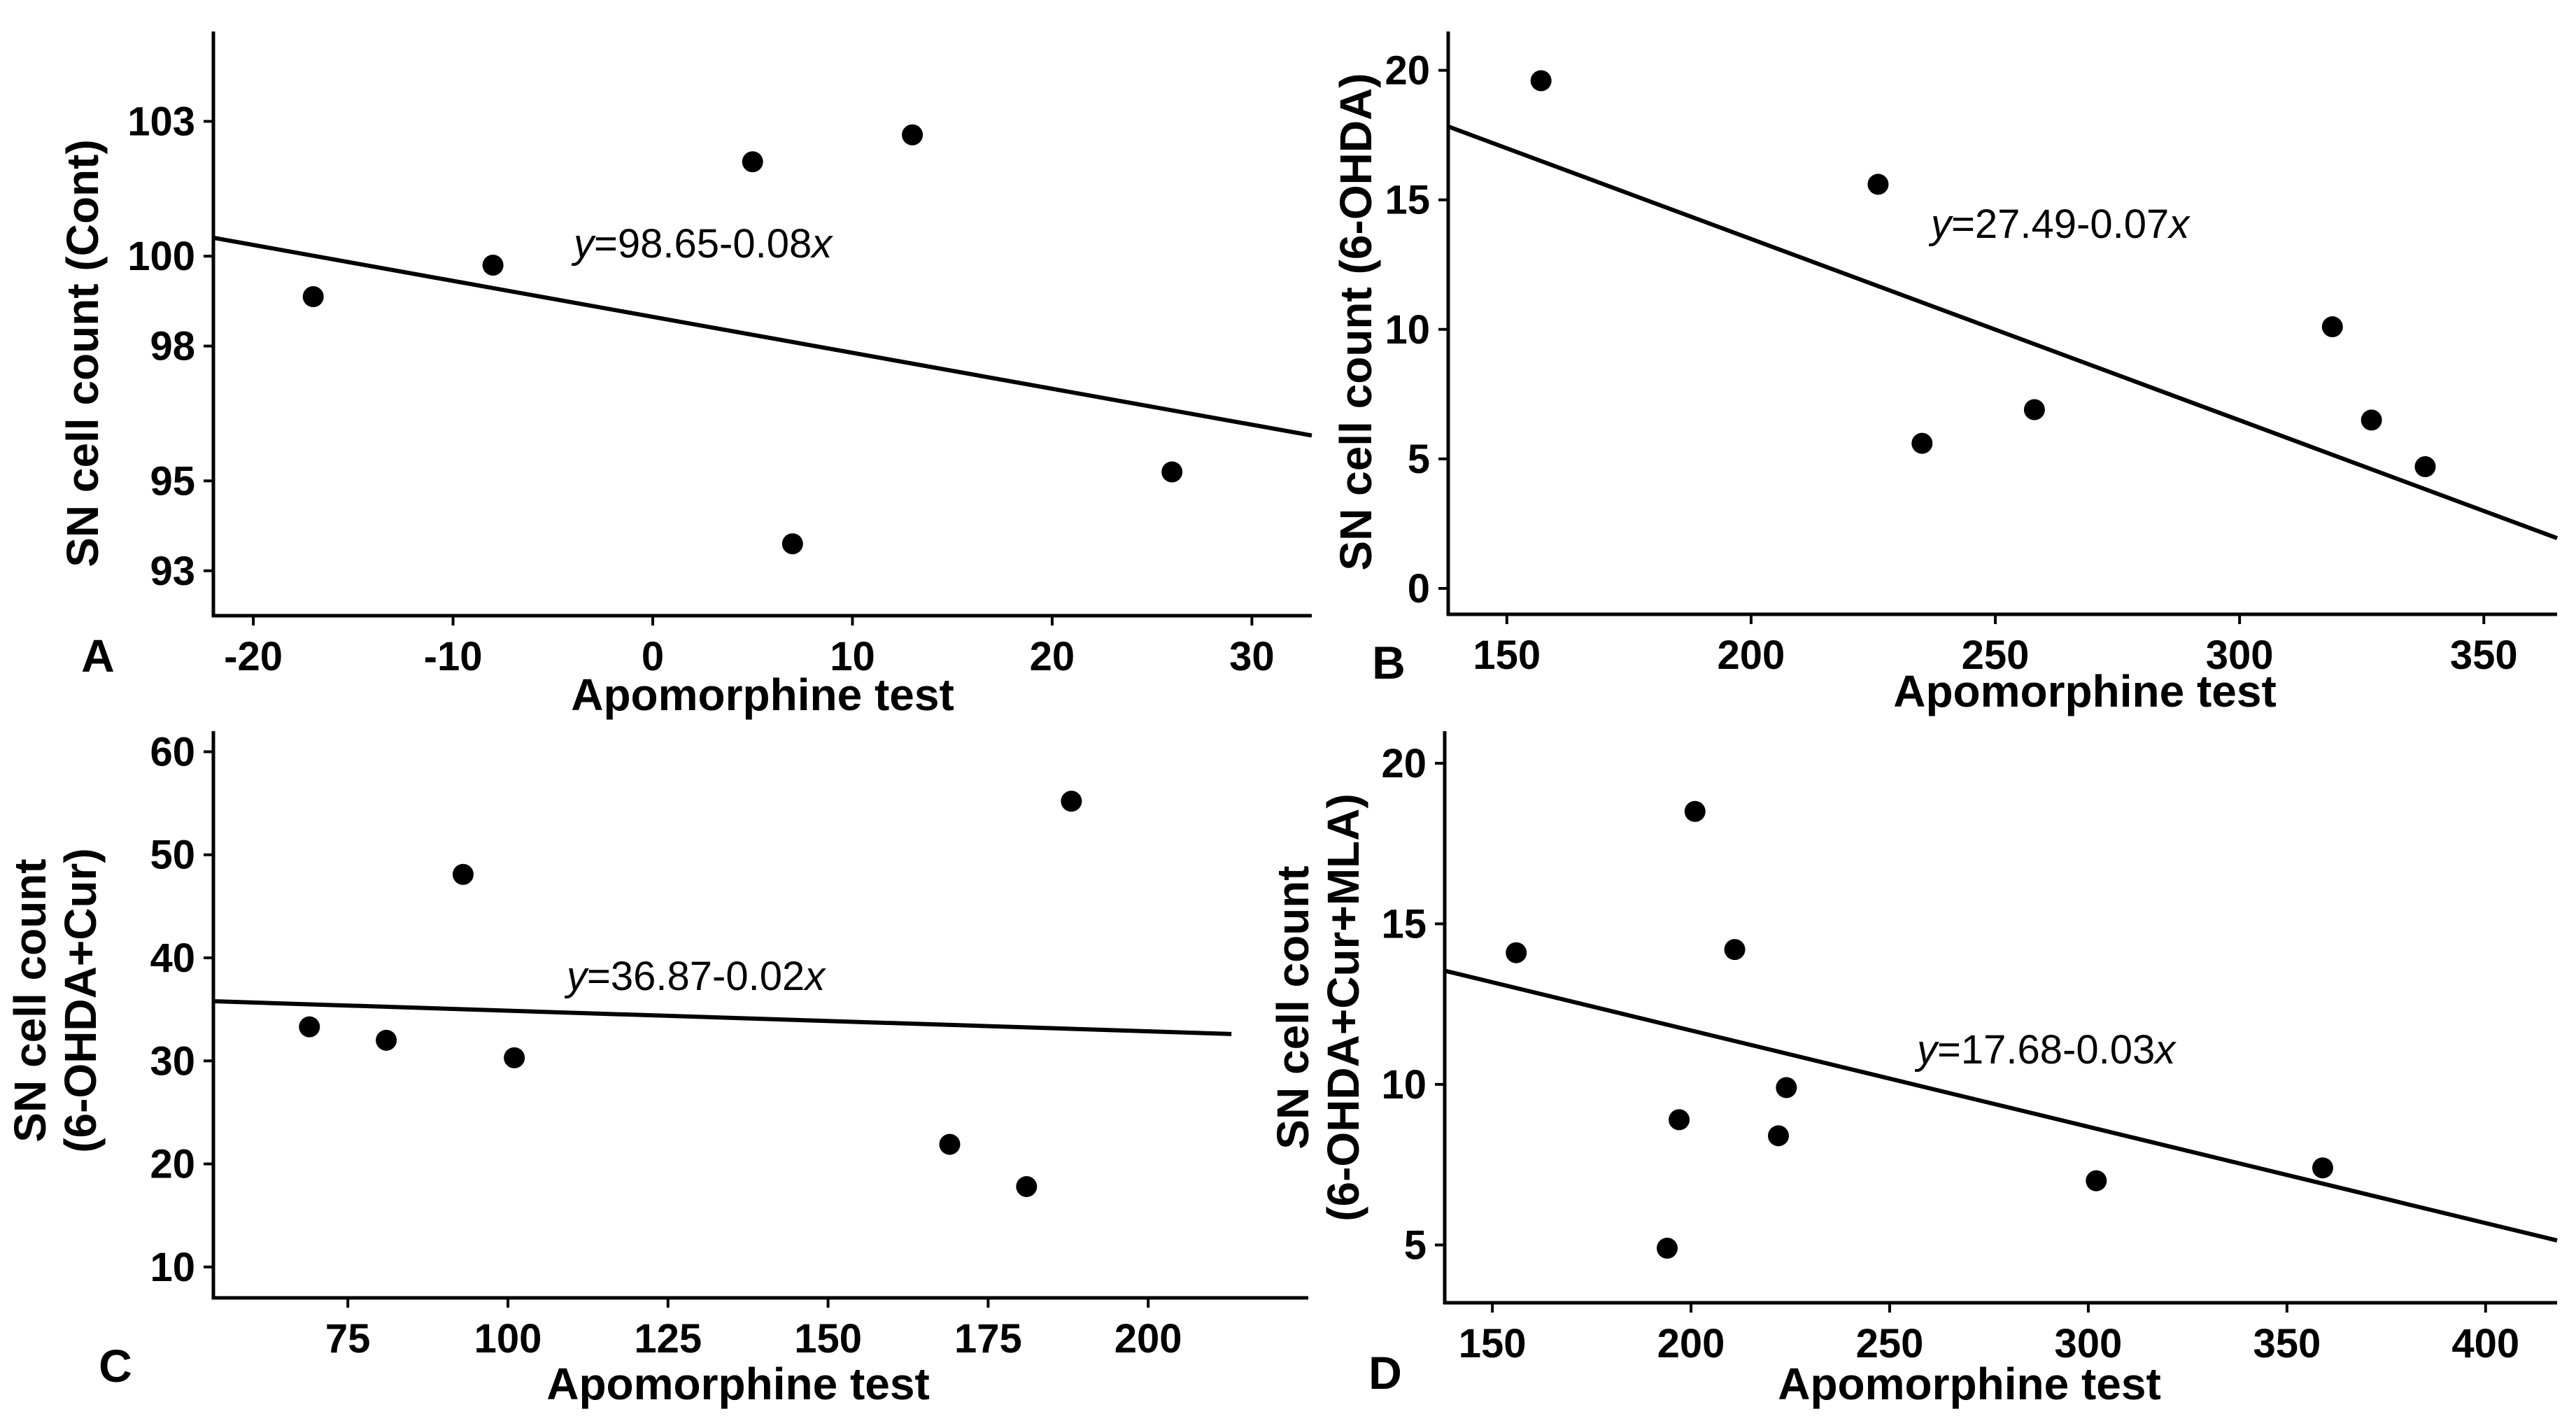 This screenshot has height=1428, width=2576. I want to click on y-tick-label: 60, so click(172, 752).